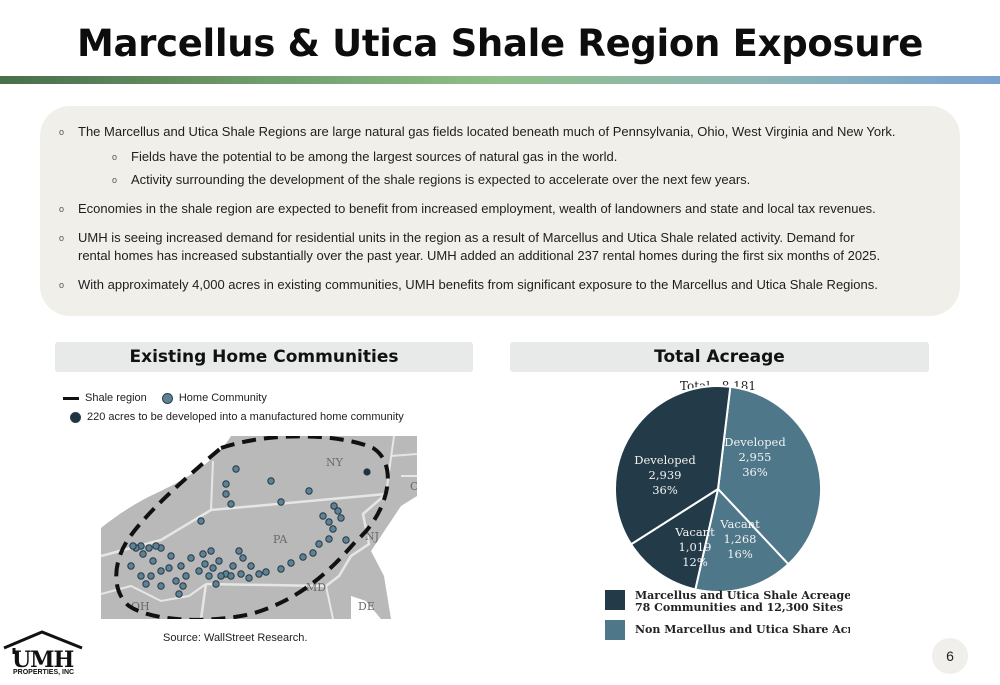 The height and width of the screenshot is (685, 1000). What do you see at coordinates (413, 486) in the screenshot?
I see `state-label-ct: C` at bounding box center [413, 486].